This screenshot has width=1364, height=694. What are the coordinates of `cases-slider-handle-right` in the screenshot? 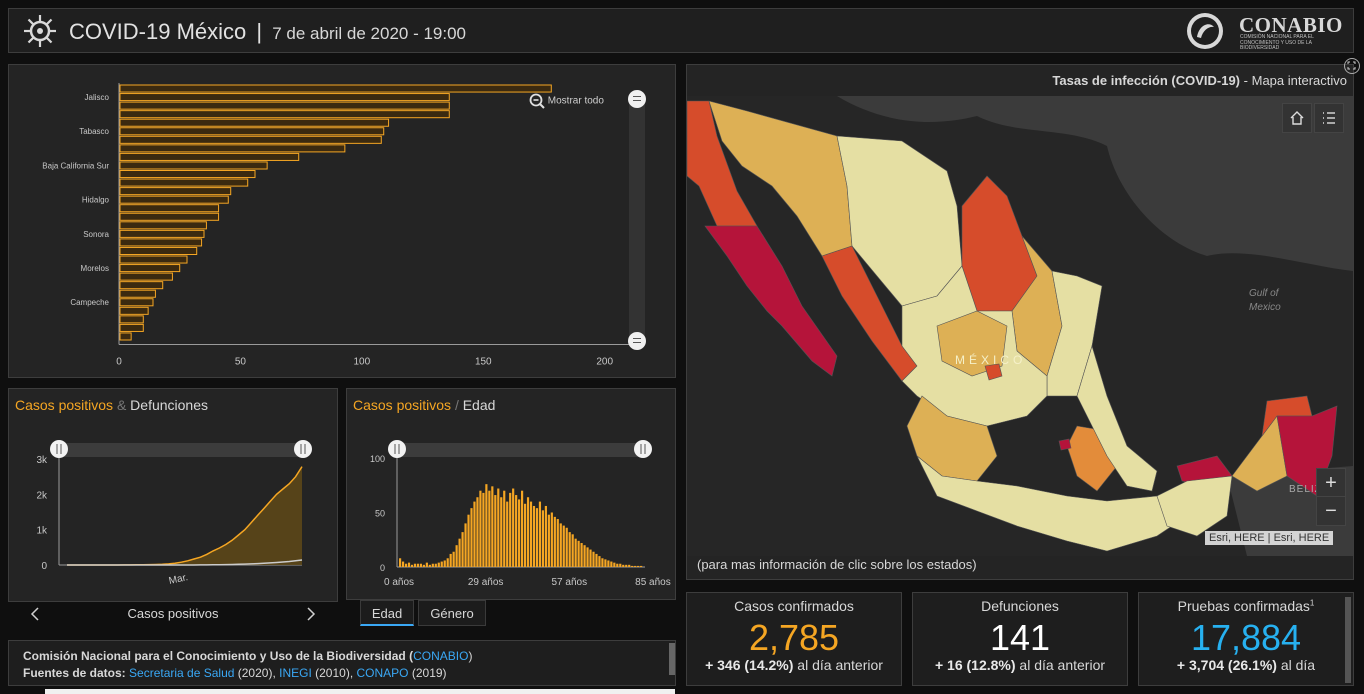 It's located at (303, 449).